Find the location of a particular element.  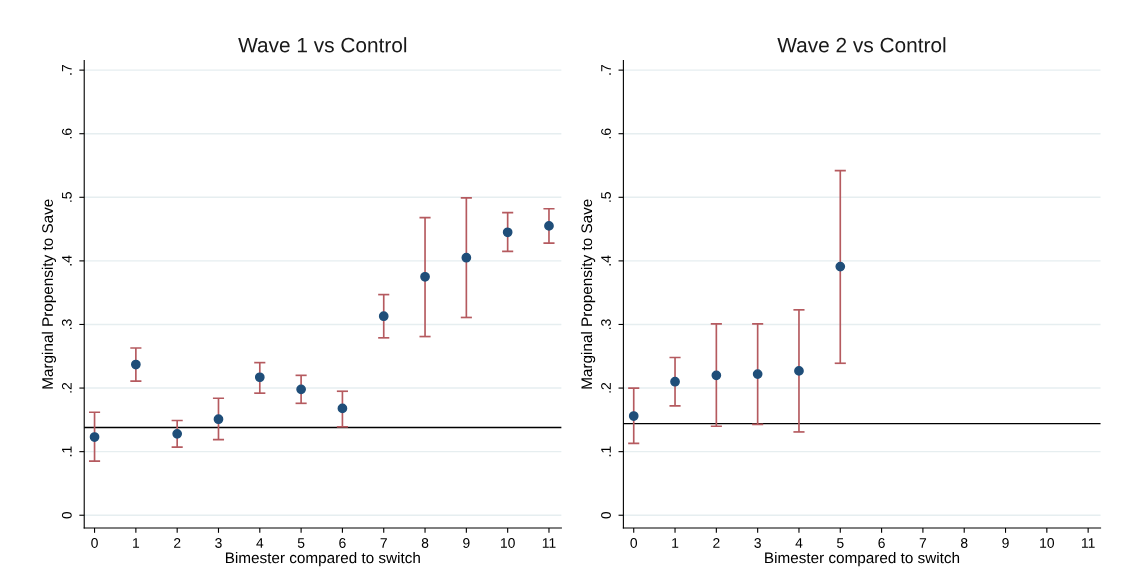

chart-title: Wave 2 vs Control is located at coordinates (861, 45).